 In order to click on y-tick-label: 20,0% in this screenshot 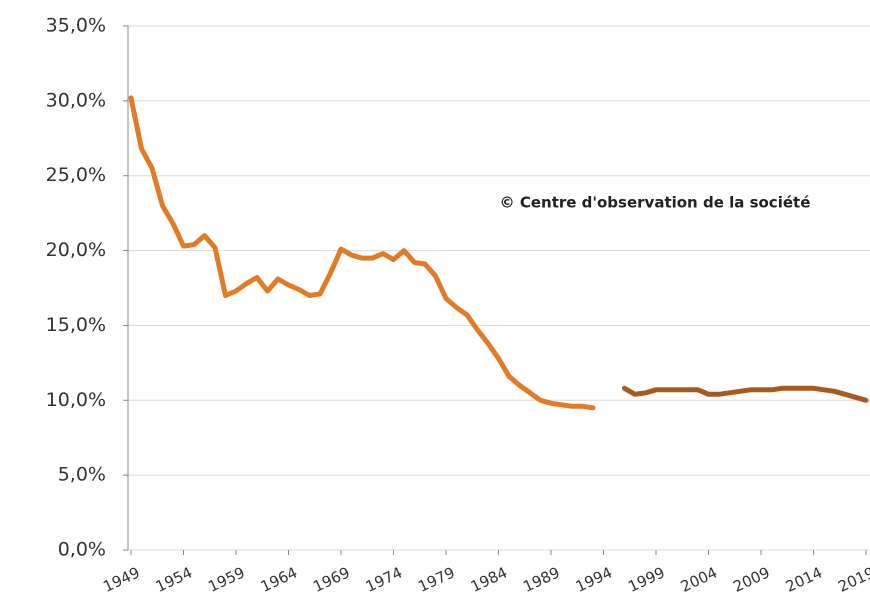, I will do `click(76, 250)`.